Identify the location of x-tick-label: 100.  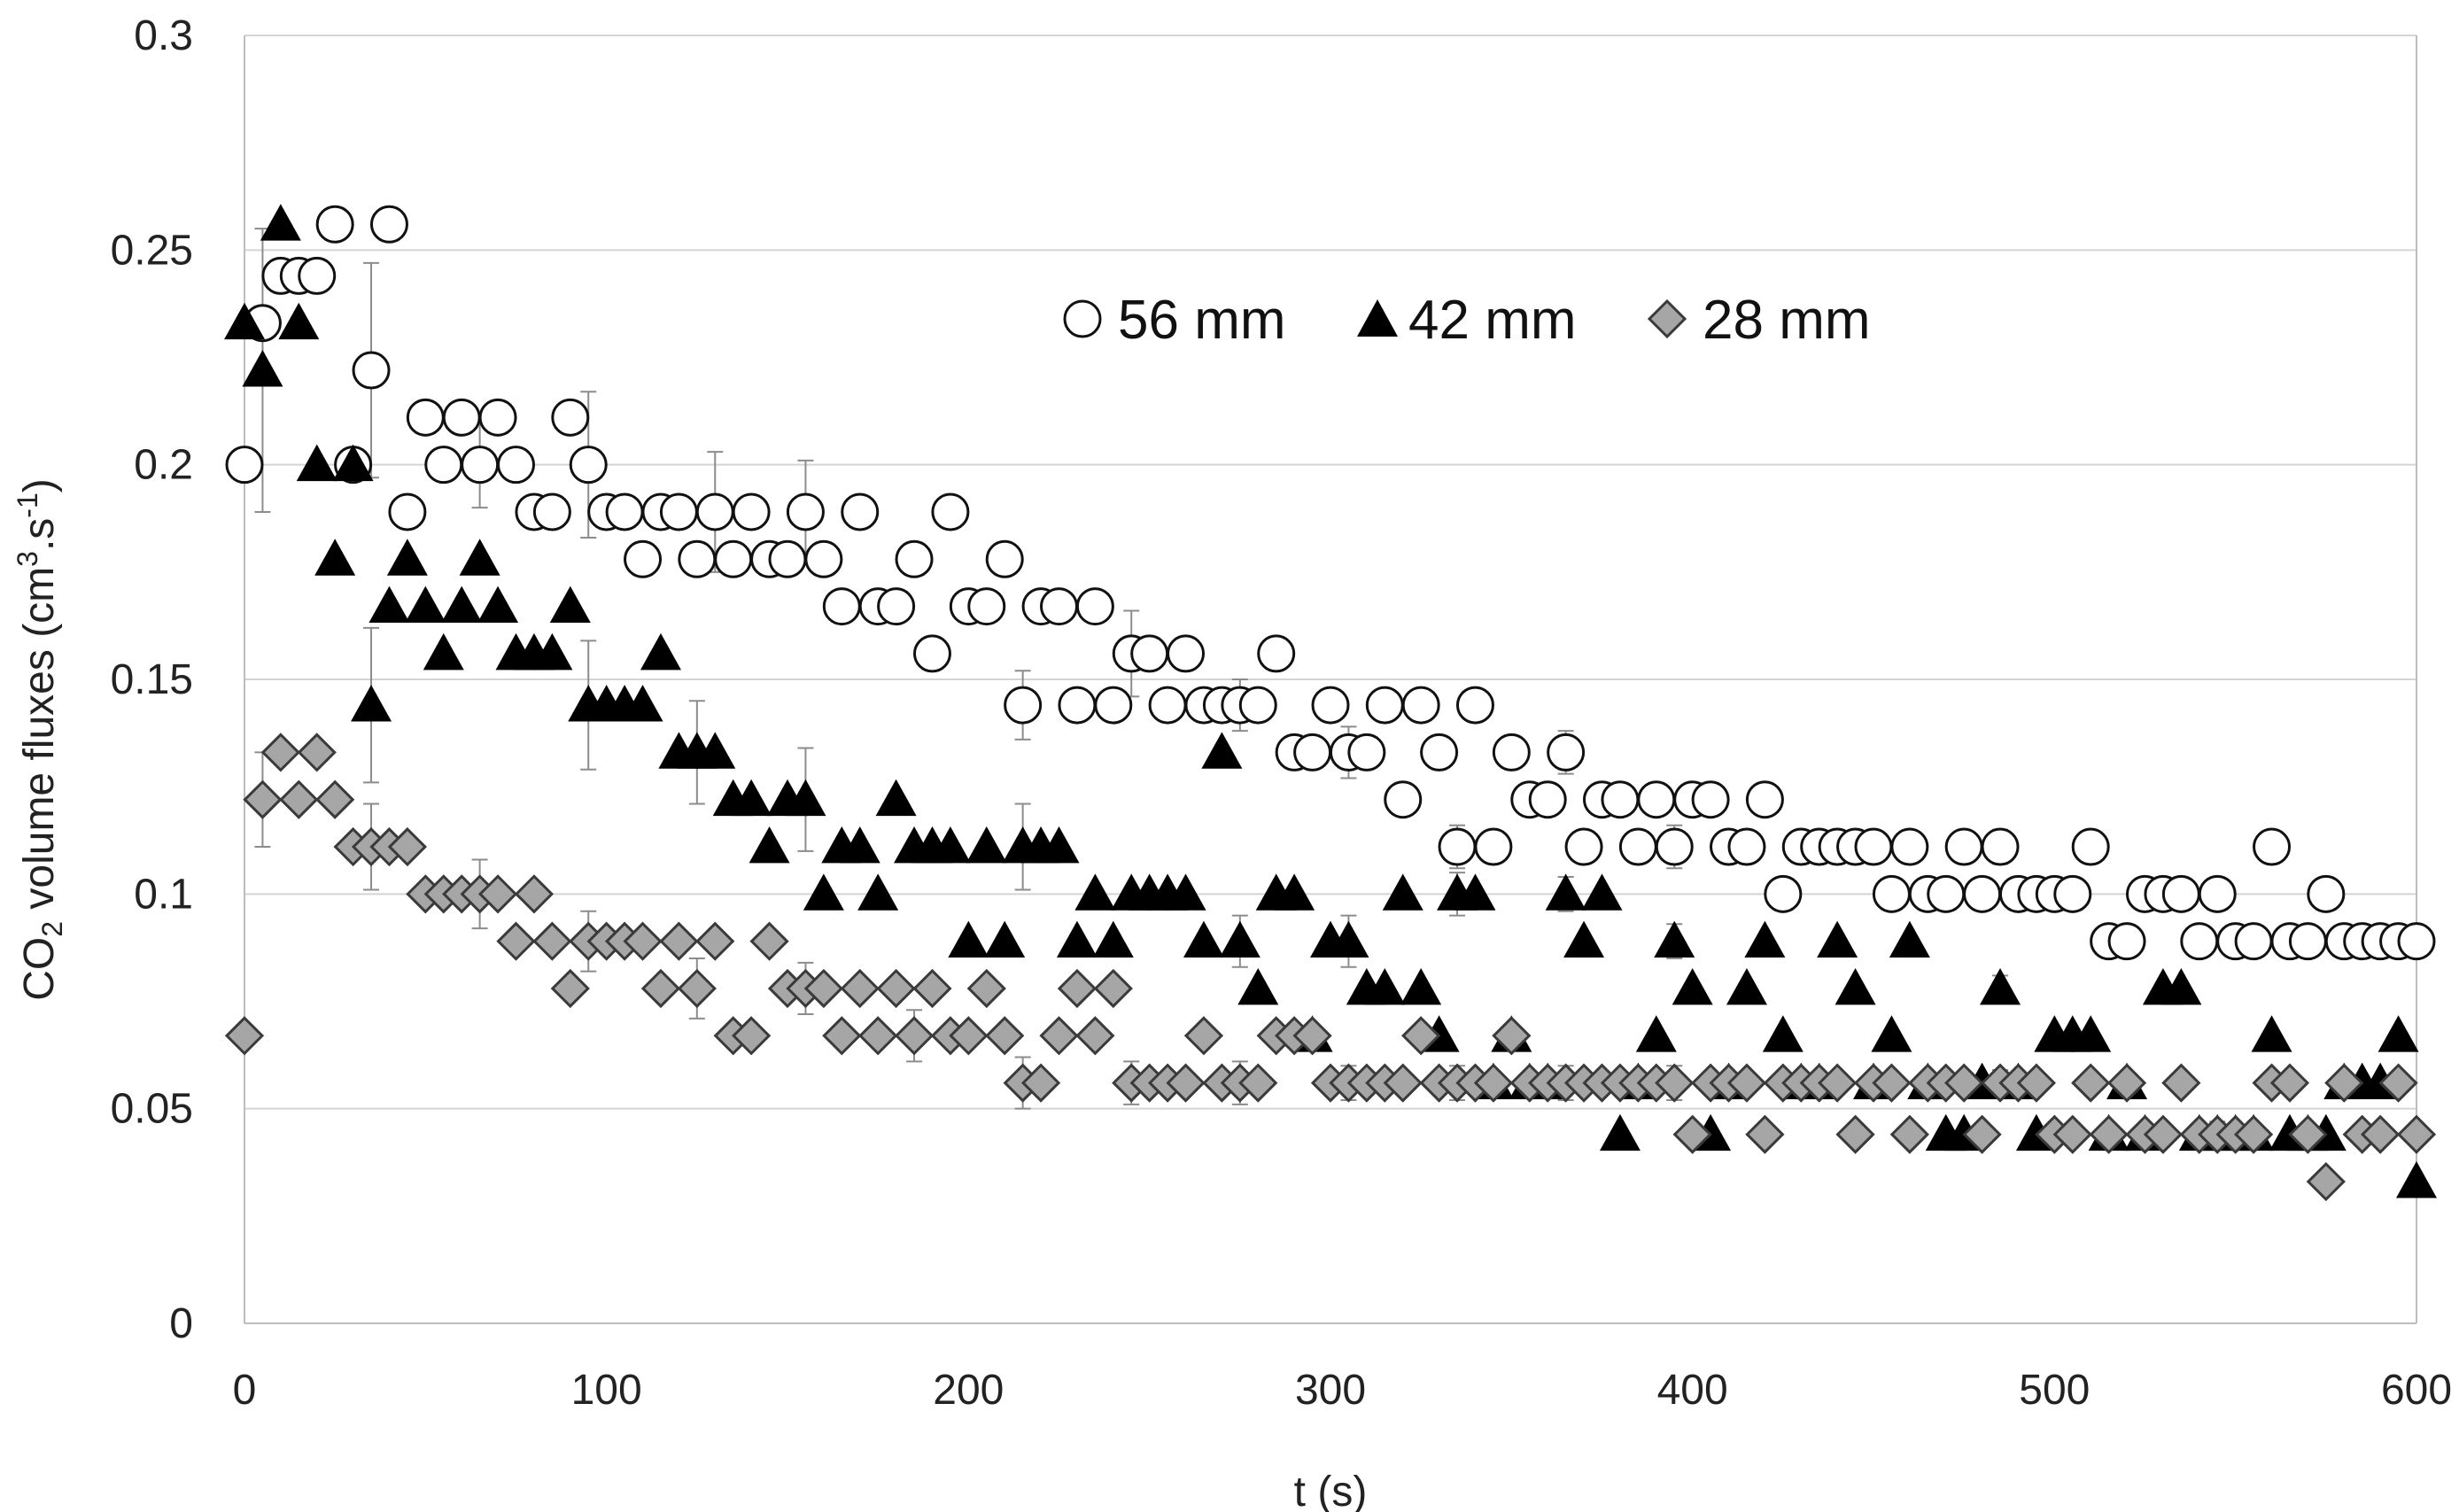
(607, 1390).